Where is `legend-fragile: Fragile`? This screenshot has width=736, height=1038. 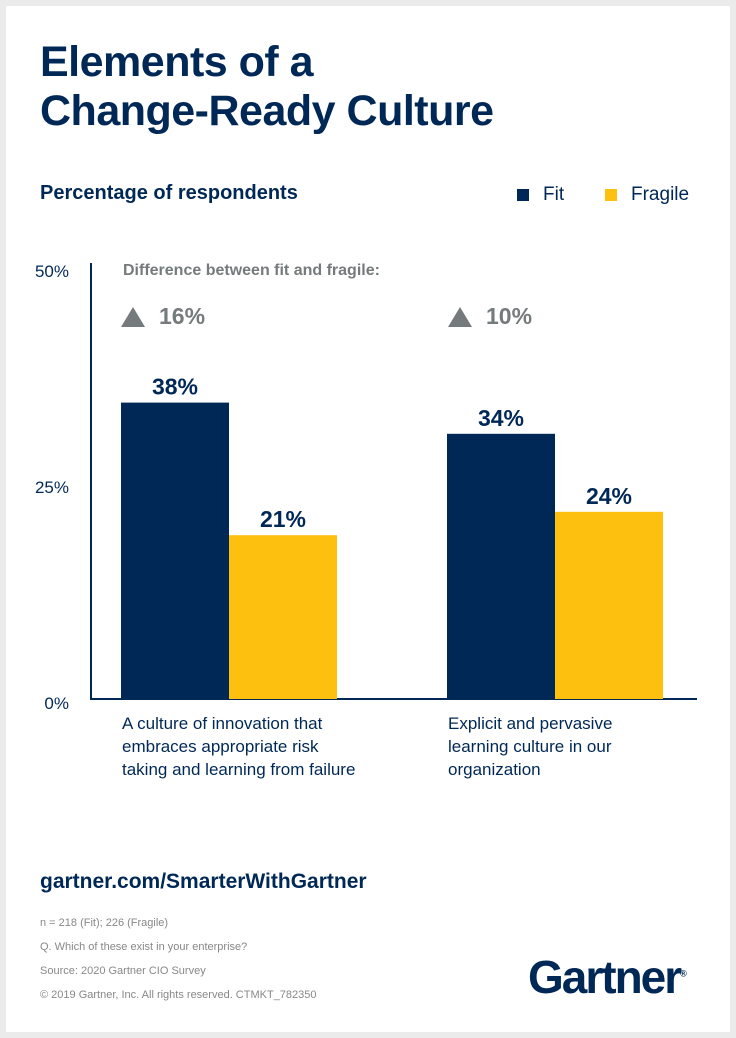
legend-fragile: Fragile is located at coordinates (647, 195).